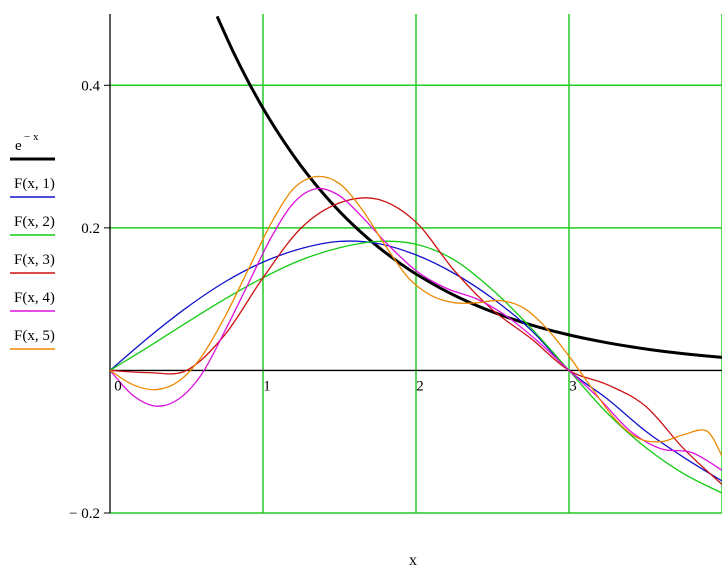 This screenshot has height=571, width=722. I want to click on legend-label-4: F(x, 4), so click(34, 298).